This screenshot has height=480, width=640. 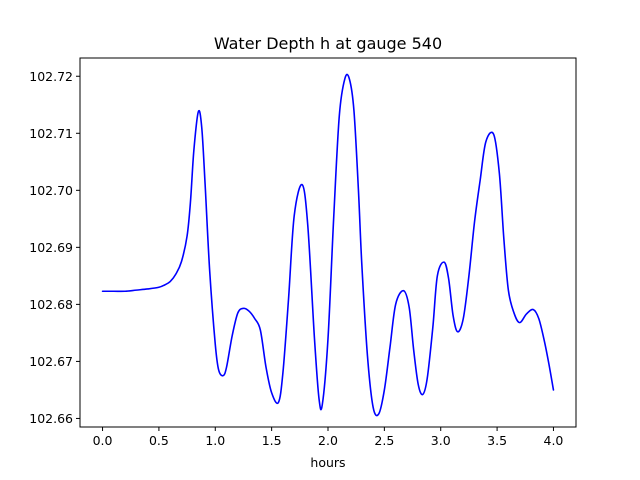 I want to click on x-tick-label: 2.5, so click(x=384, y=440).